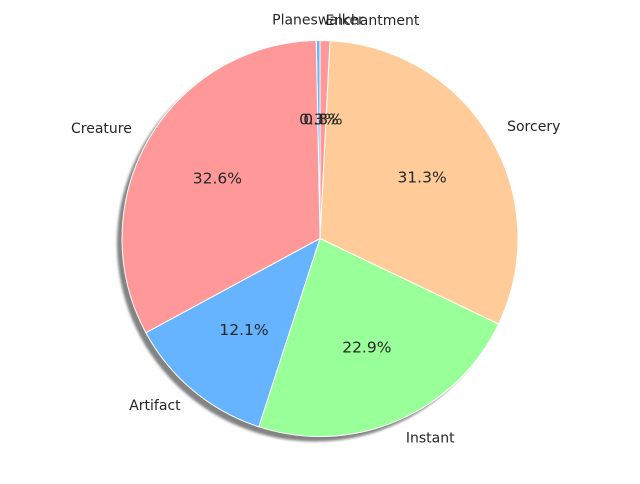  What do you see at coordinates (372, 21) in the screenshot?
I see `slice-label-enchantment: Enchantment` at bounding box center [372, 21].